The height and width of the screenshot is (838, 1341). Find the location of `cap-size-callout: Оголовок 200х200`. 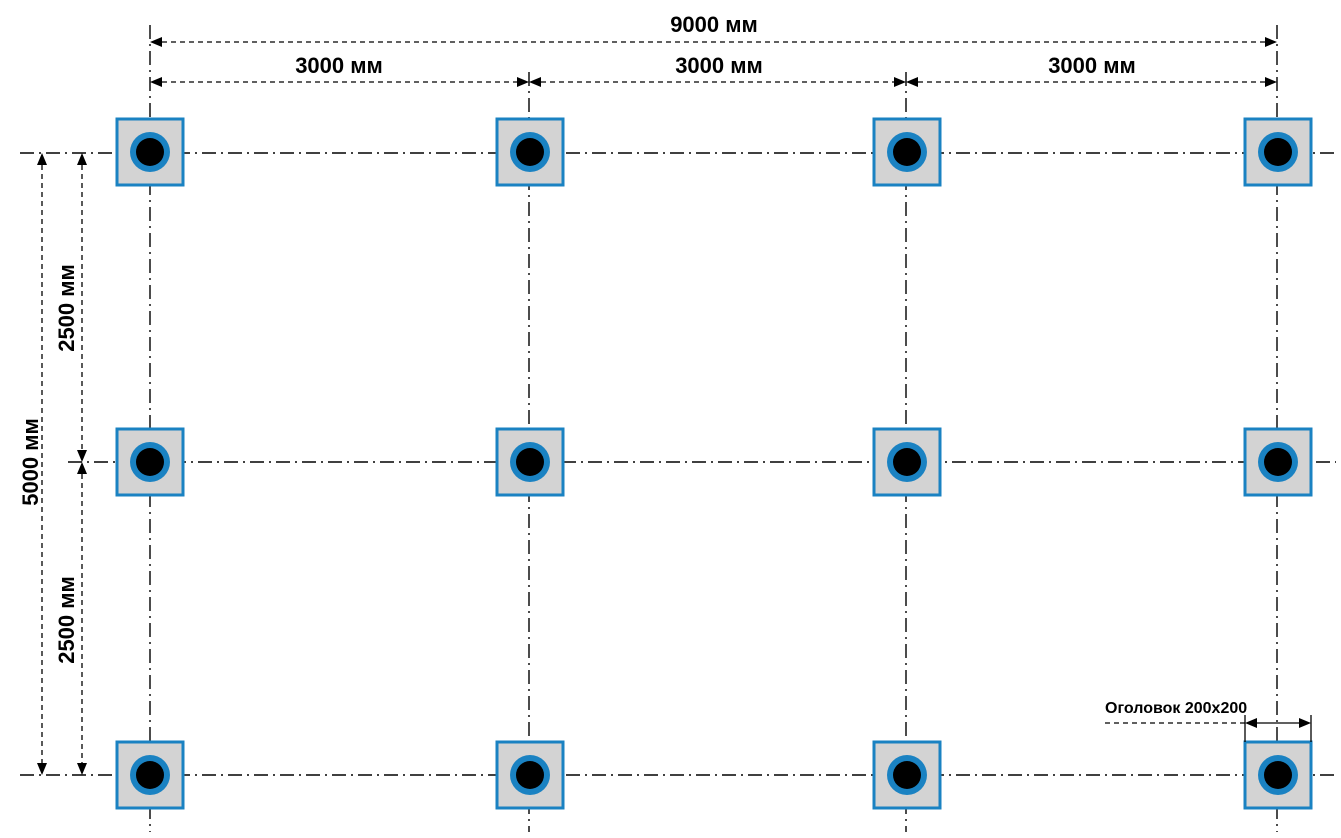

cap-size-callout: Оголовок 200х200 is located at coordinates (1208, 721).